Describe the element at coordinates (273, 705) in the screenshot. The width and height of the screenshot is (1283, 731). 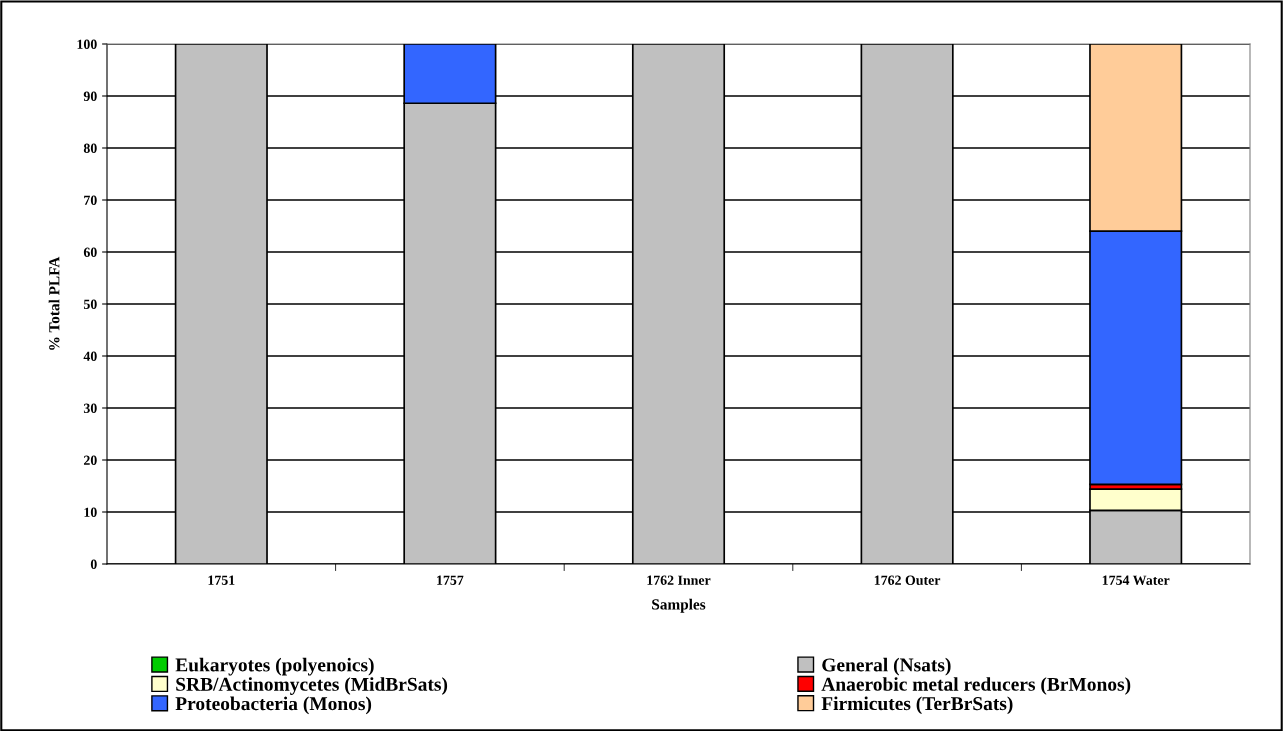
I see `legend-label: Proteobacteria (Monos)` at that location.